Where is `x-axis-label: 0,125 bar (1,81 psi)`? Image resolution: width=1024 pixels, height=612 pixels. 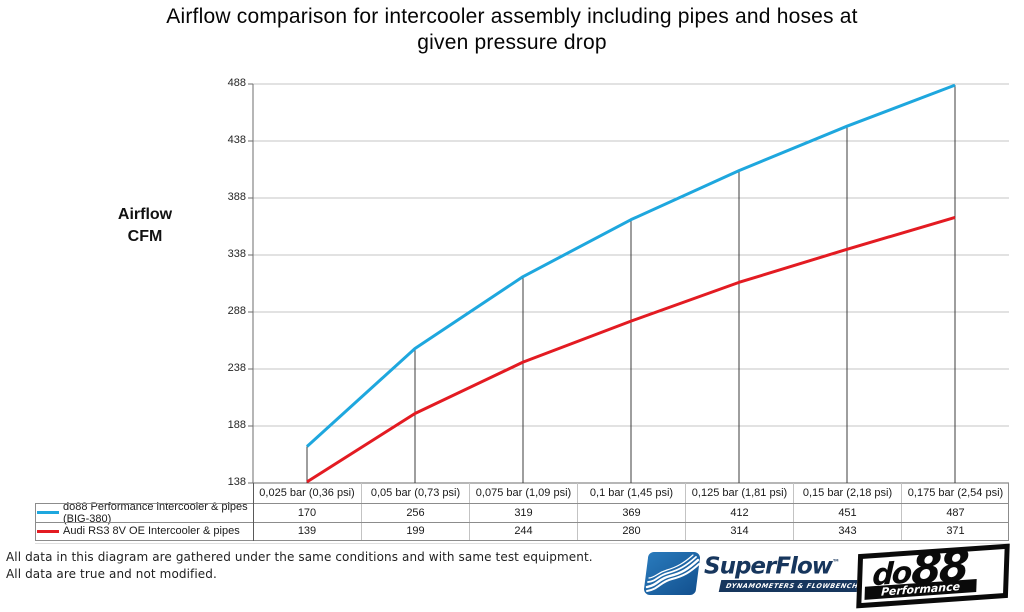
x-axis-label: 0,125 bar (1,81 psi) is located at coordinates (739, 493).